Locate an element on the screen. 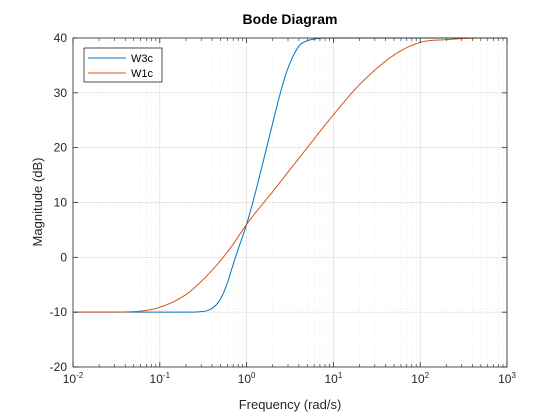 This screenshot has width=560, height=420. y-tick-label: 40 is located at coordinates (61, 38).